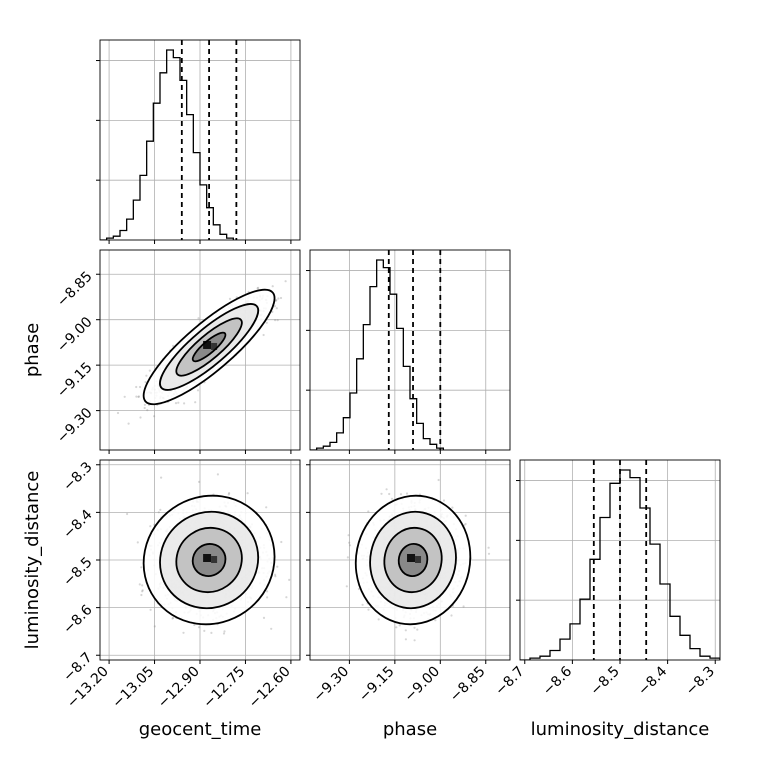  I want to click on panel-frame, so click(410, 350).